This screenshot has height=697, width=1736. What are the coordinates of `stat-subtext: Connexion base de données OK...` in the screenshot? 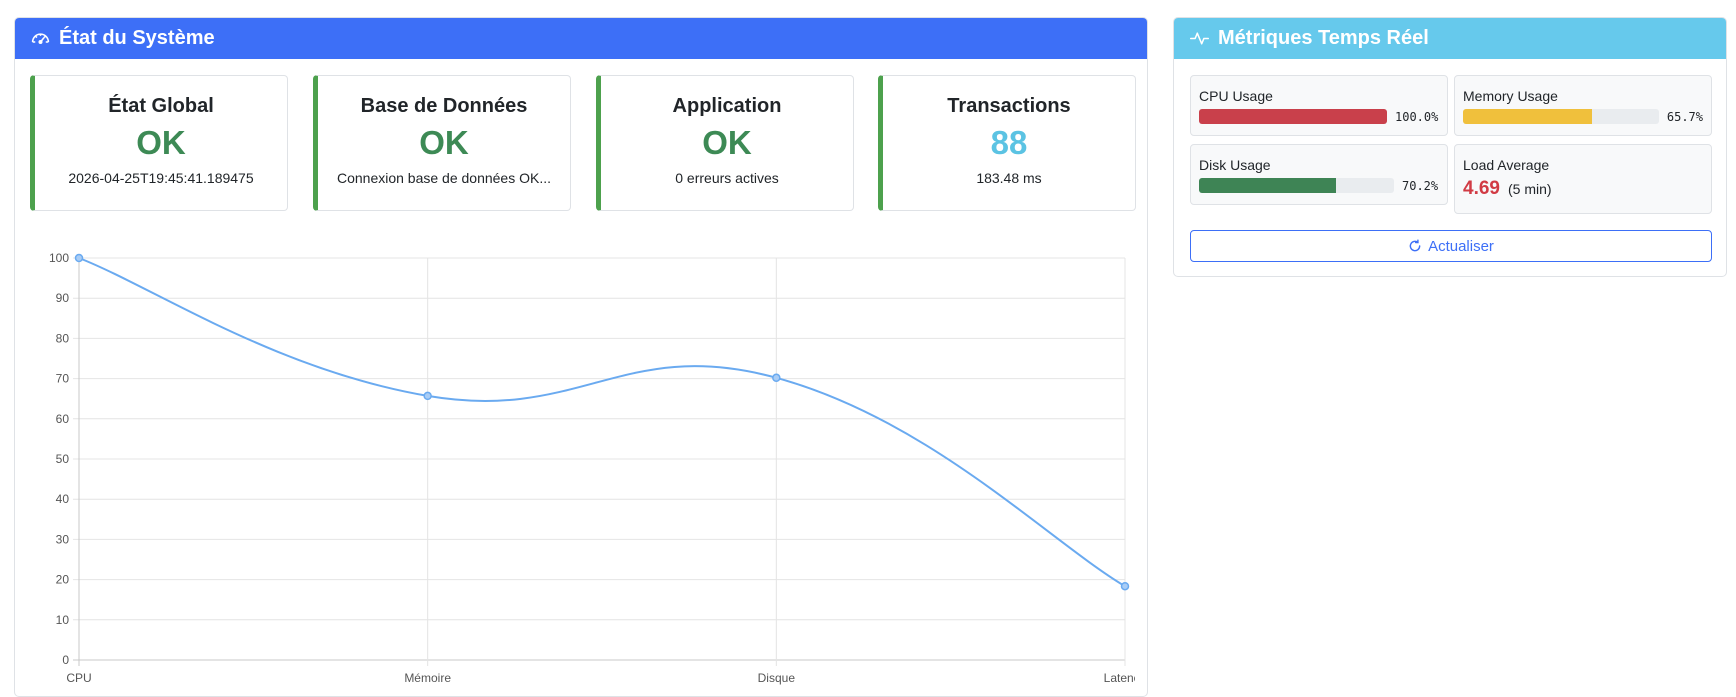 It's located at (444, 178).